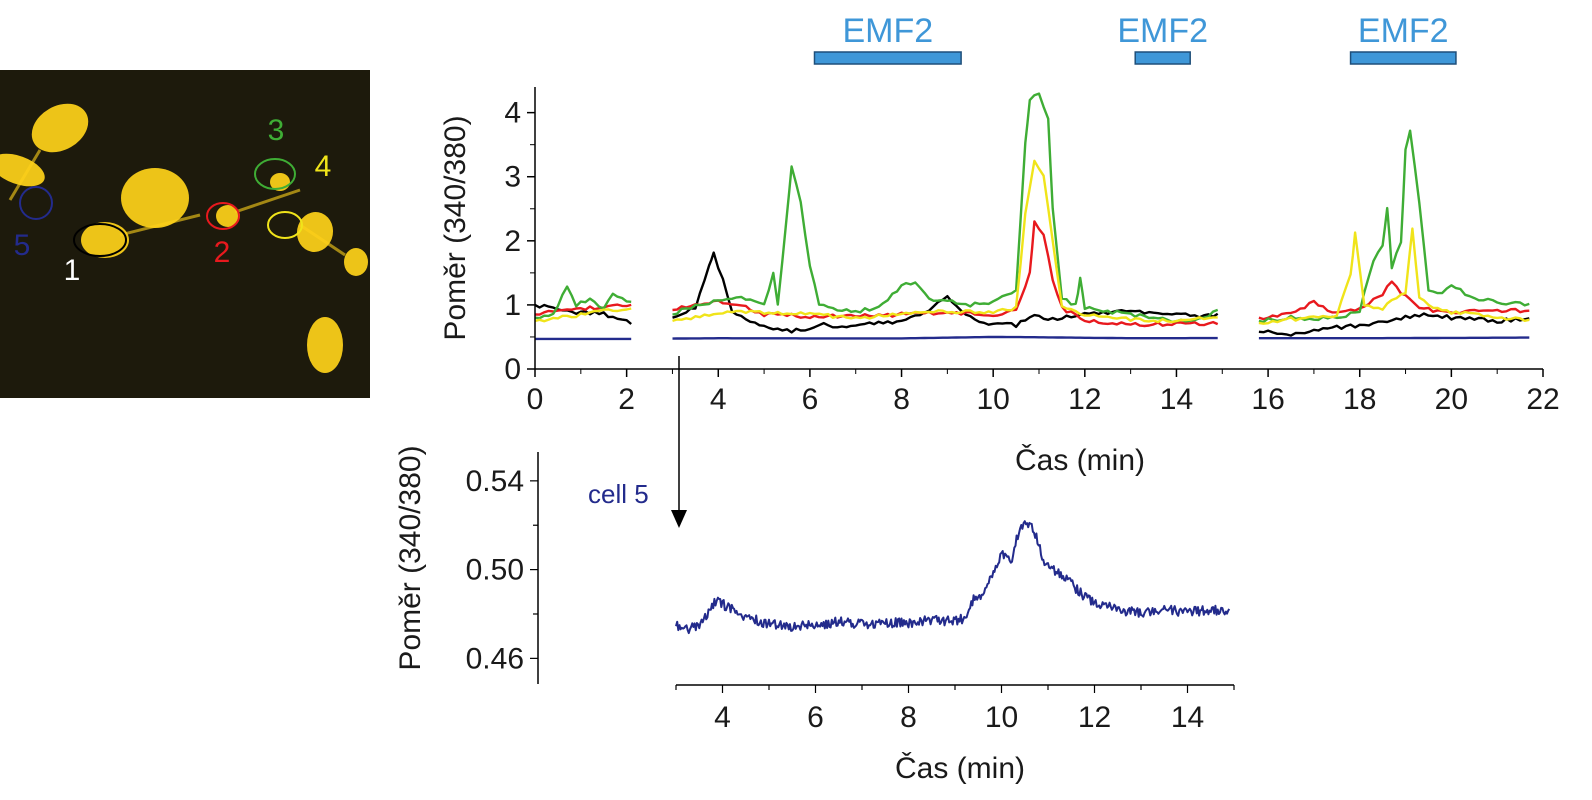 This screenshot has width=1592, height=800. Describe the element at coordinates (679, 519) in the screenshot. I see `arrow-head` at that location.